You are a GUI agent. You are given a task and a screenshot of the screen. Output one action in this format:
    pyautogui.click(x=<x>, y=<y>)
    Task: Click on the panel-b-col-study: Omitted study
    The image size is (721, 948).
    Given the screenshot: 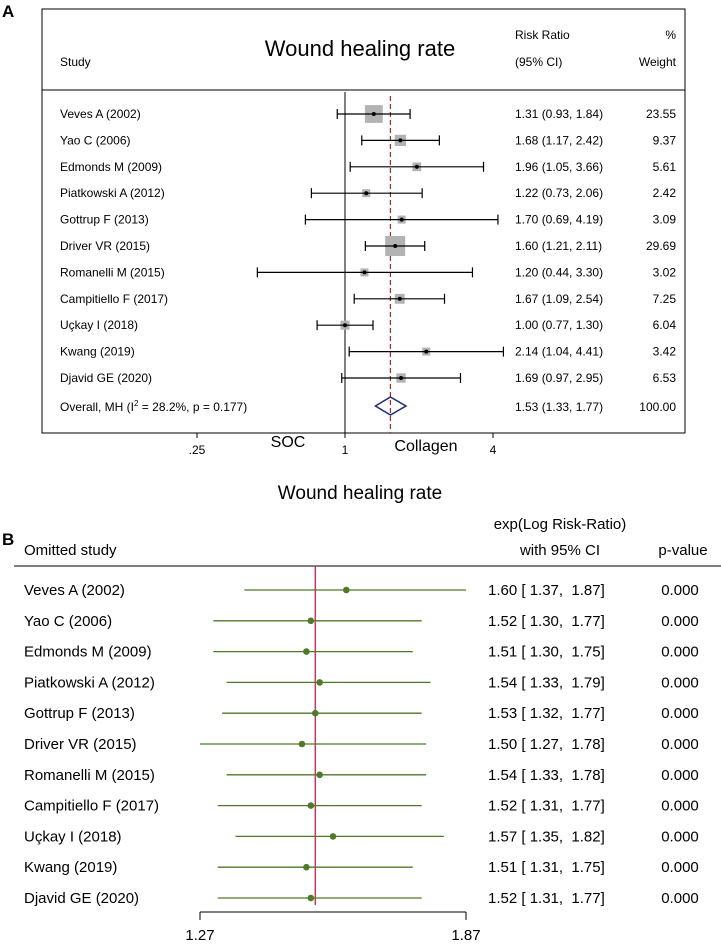 What is the action you would take?
    pyautogui.click(x=70, y=550)
    